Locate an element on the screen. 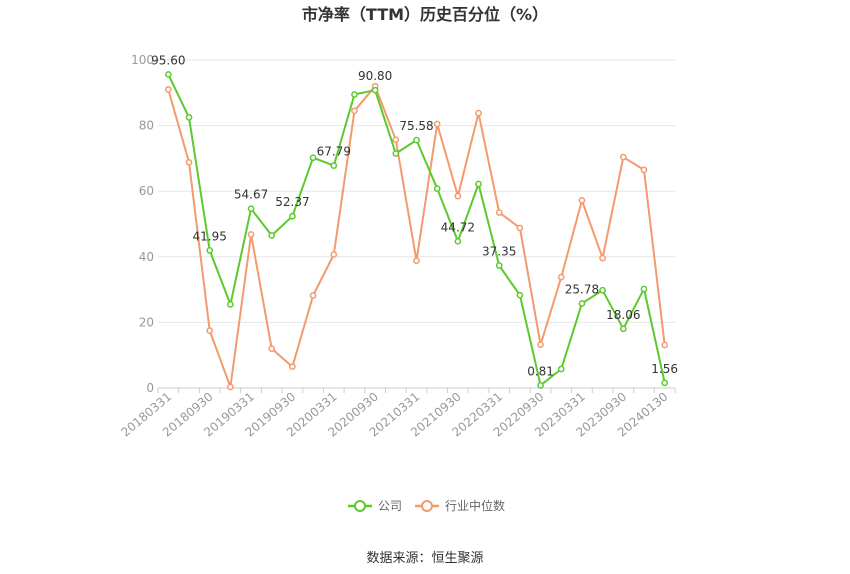 This screenshot has width=850, height=574. data-label: 44.72 is located at coordinates (458, 227).